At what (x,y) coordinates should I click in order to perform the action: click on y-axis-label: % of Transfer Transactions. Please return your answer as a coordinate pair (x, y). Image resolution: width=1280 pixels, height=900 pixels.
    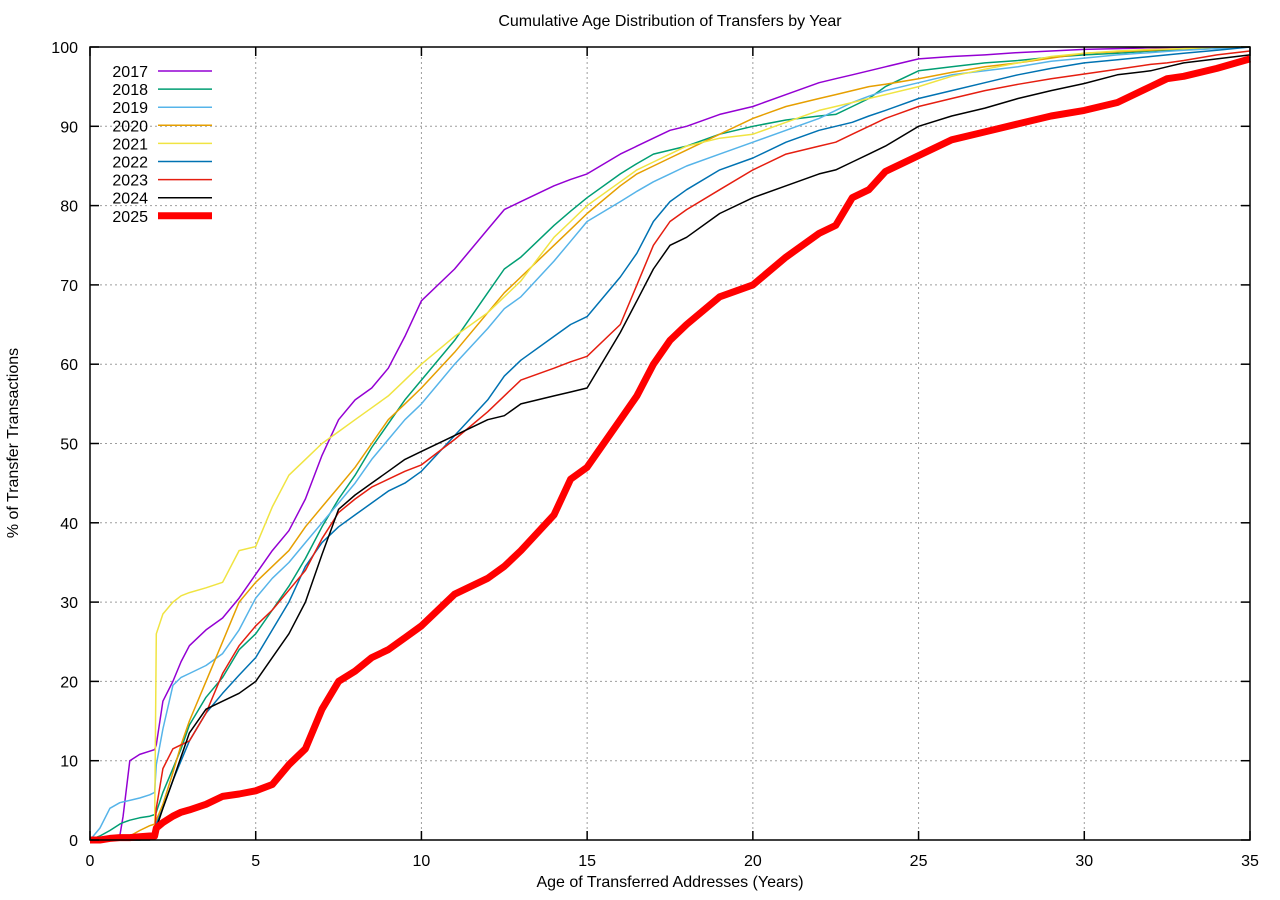
    Looking at the image, I should click on (13, 443).